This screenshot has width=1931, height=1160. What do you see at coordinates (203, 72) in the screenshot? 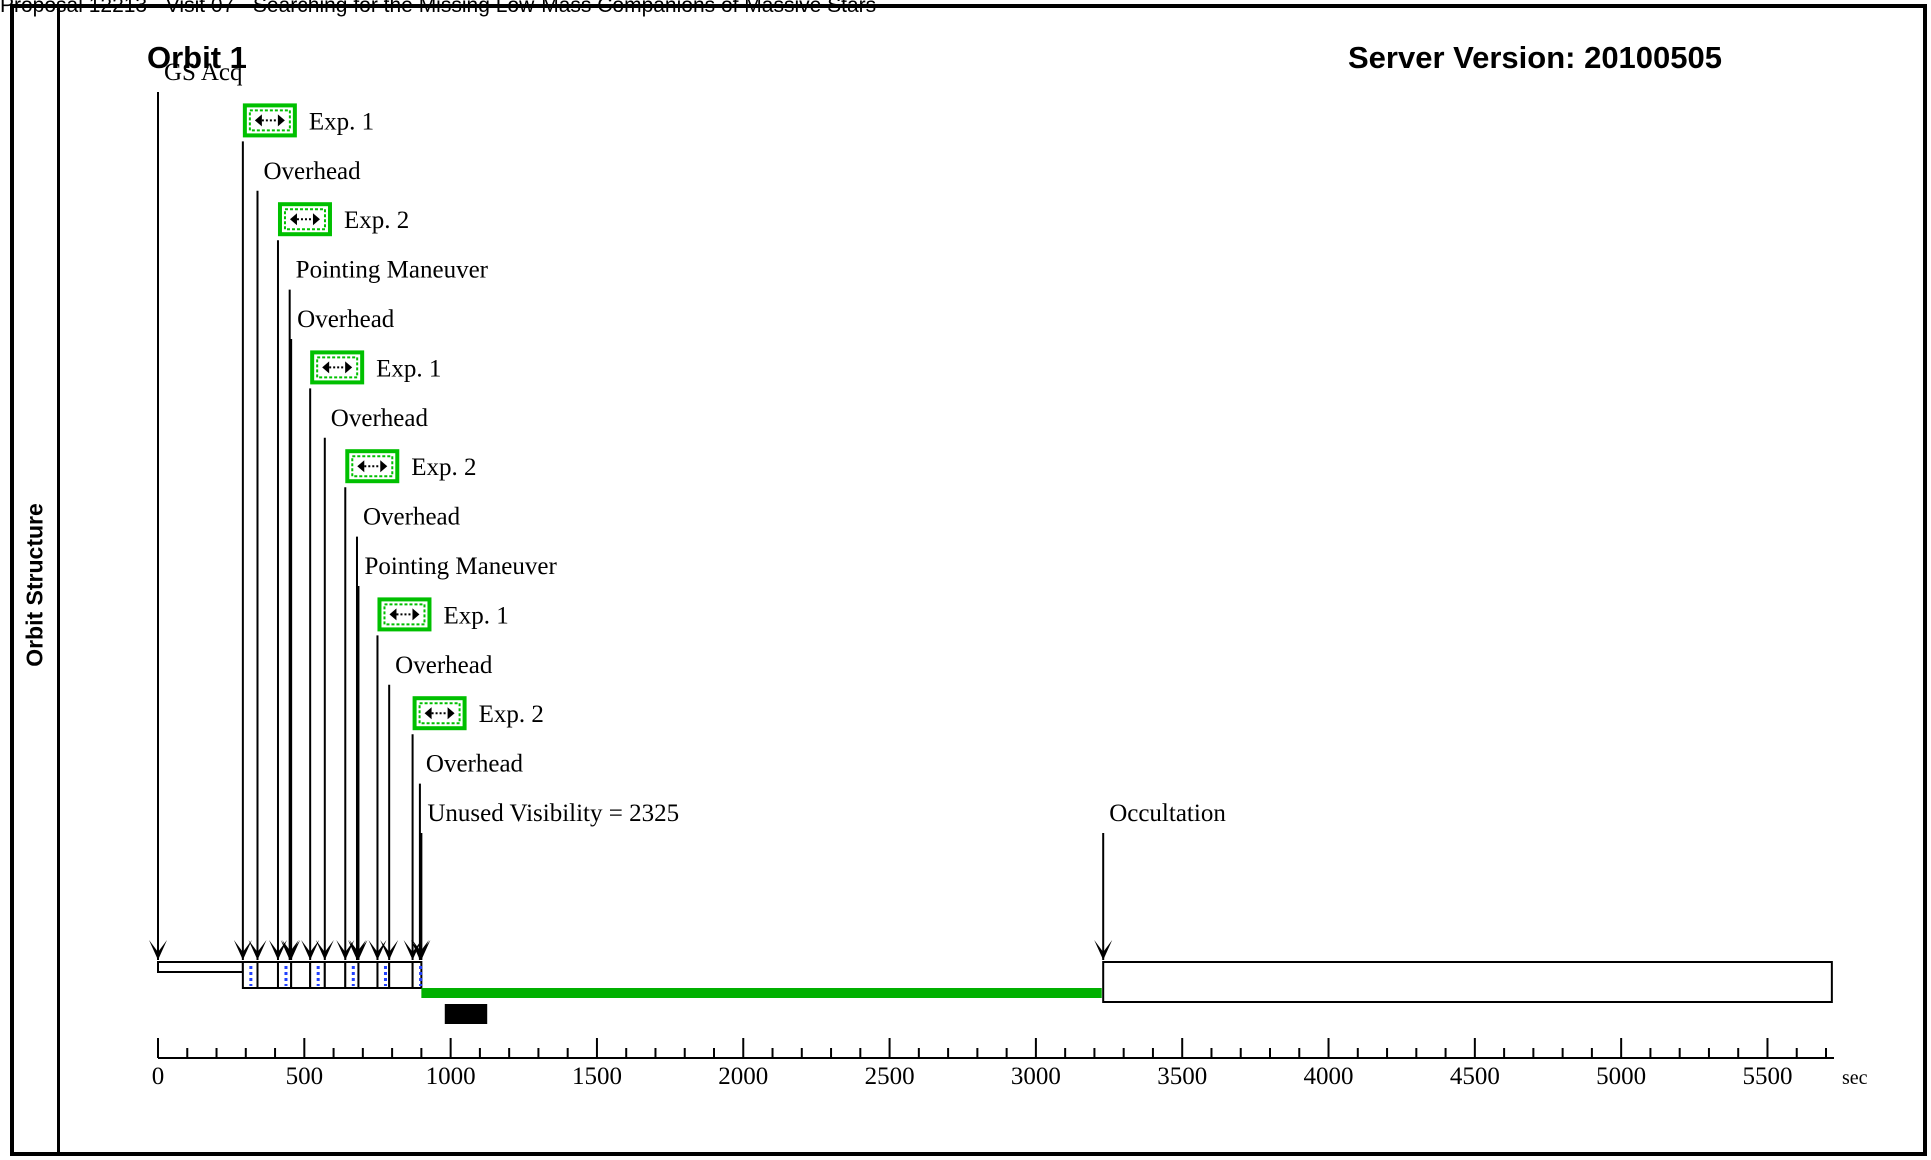
I see `event-label: GS Acq` at bounding box center [203, 72].